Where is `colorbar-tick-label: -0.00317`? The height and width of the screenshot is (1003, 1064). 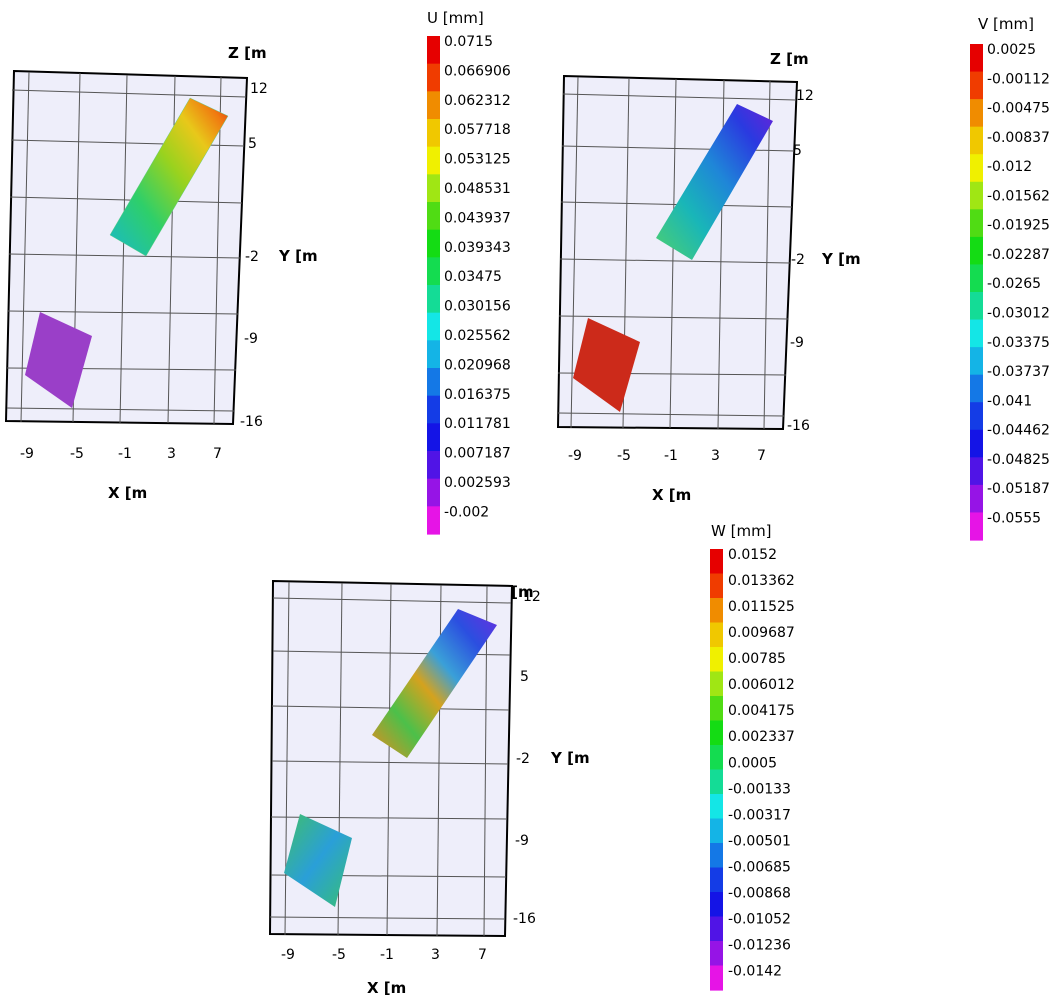
colorbar-tick-label: -0.00317 is located at coordinates (759, 815).